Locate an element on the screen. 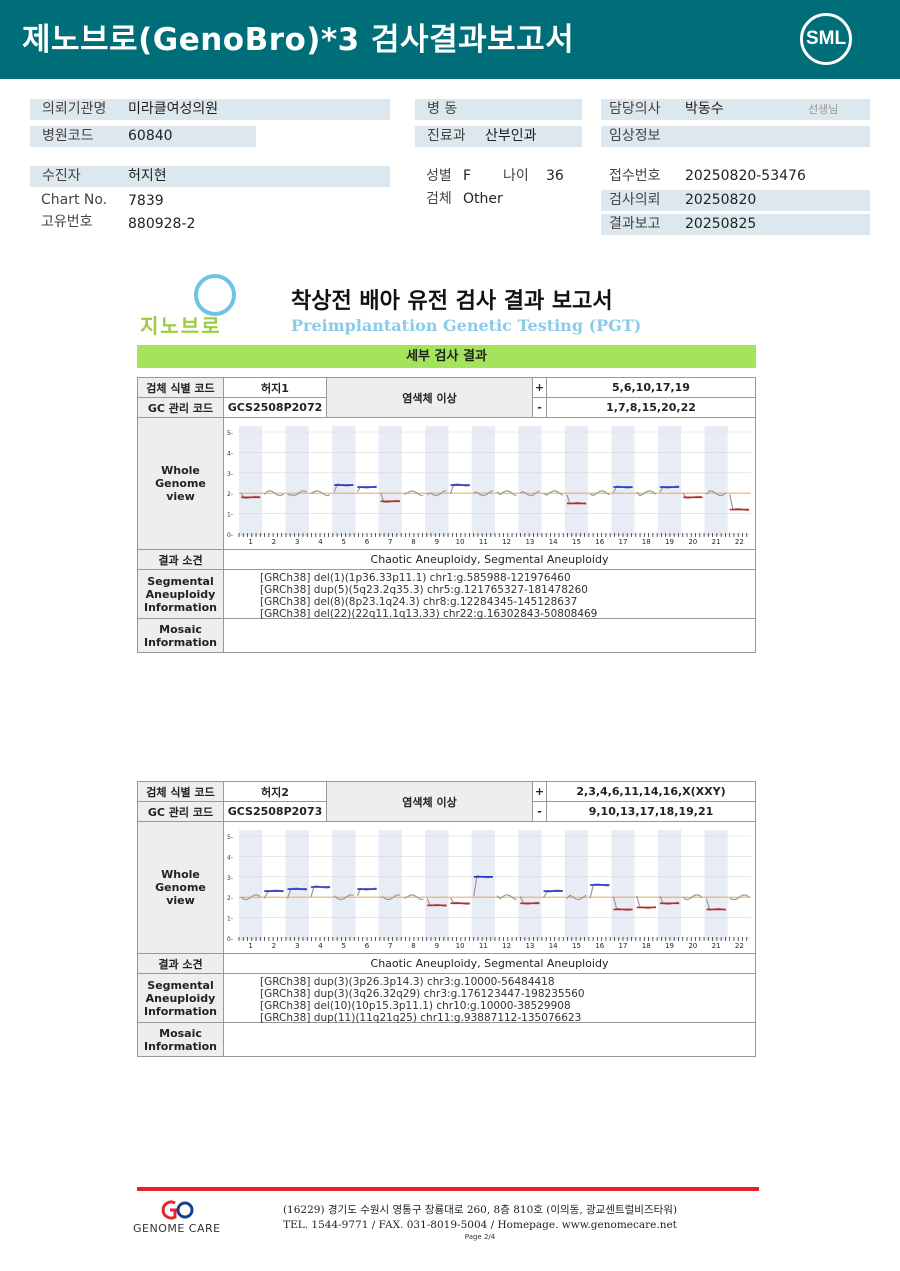  request-value: 20250820 is located at coordinates (721, 200).